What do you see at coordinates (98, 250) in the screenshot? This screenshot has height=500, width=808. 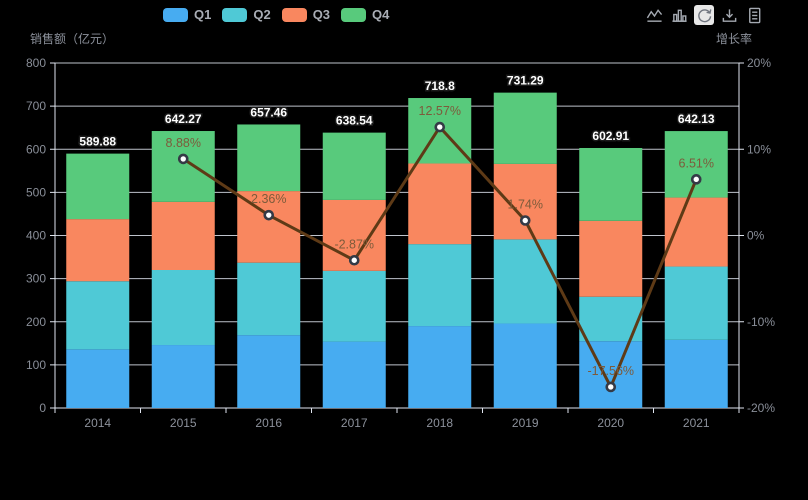 I see `bar-segment-2014-q3` at bounding box center [98, 250].